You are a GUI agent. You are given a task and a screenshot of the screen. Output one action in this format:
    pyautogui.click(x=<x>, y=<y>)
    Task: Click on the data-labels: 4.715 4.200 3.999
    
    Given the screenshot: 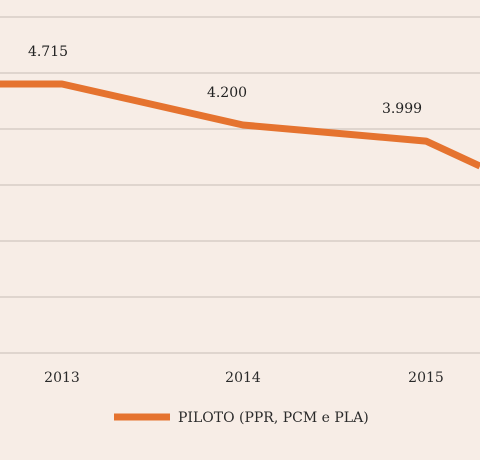 What is the action you would take?
    pyautogui.click(x=225, y=80)
    